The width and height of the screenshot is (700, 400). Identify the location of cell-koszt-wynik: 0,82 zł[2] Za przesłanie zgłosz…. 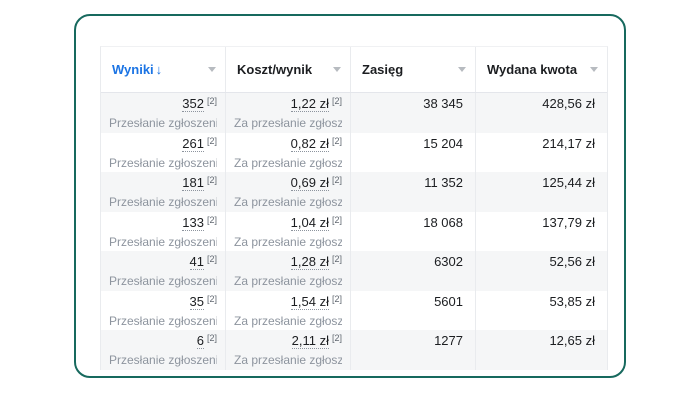
(288, 152).